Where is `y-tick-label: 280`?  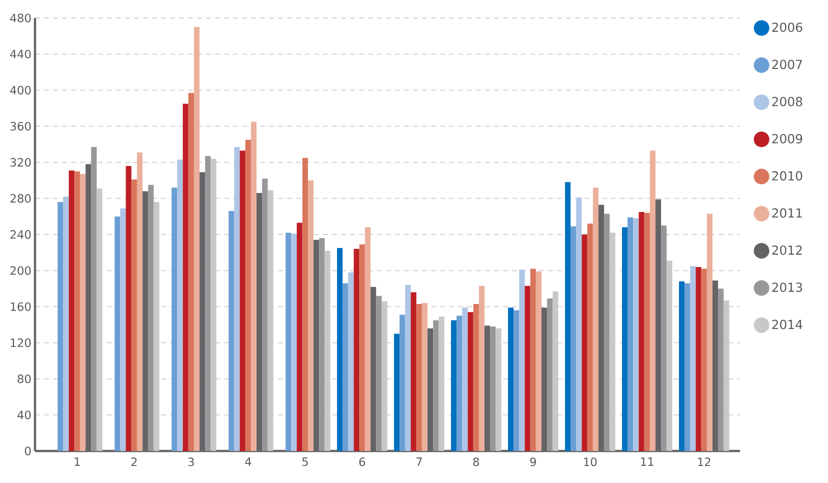
y-tick-label: 280 is located at coordinates (20, 198).